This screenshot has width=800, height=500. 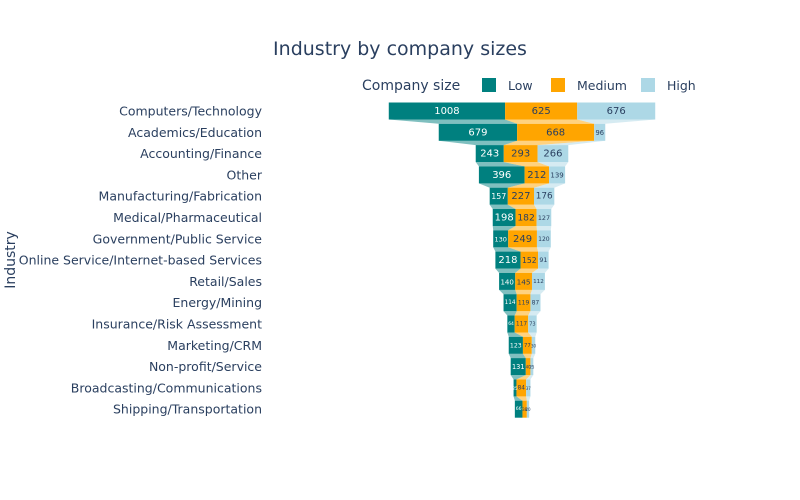 I want to click on value-label-high-medical-pharmaceutical: 127, so click(x=544, y=218).